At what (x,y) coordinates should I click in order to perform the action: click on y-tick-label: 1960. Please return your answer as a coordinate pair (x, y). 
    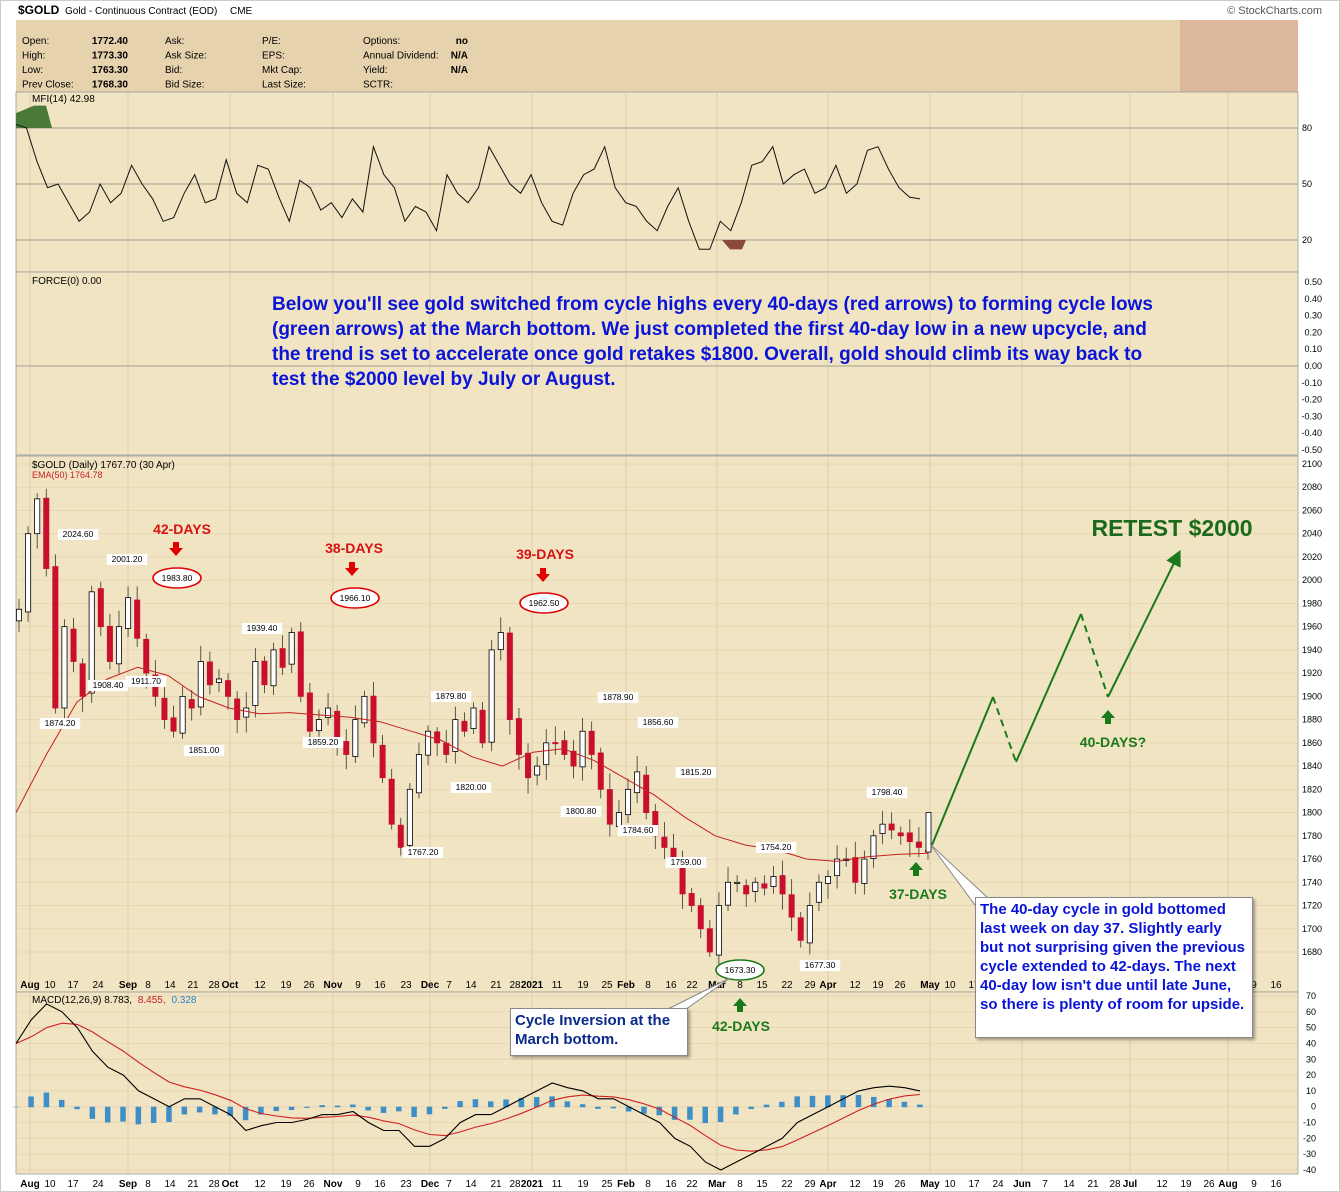
    Looking at the image, I should click on (1312, 627).